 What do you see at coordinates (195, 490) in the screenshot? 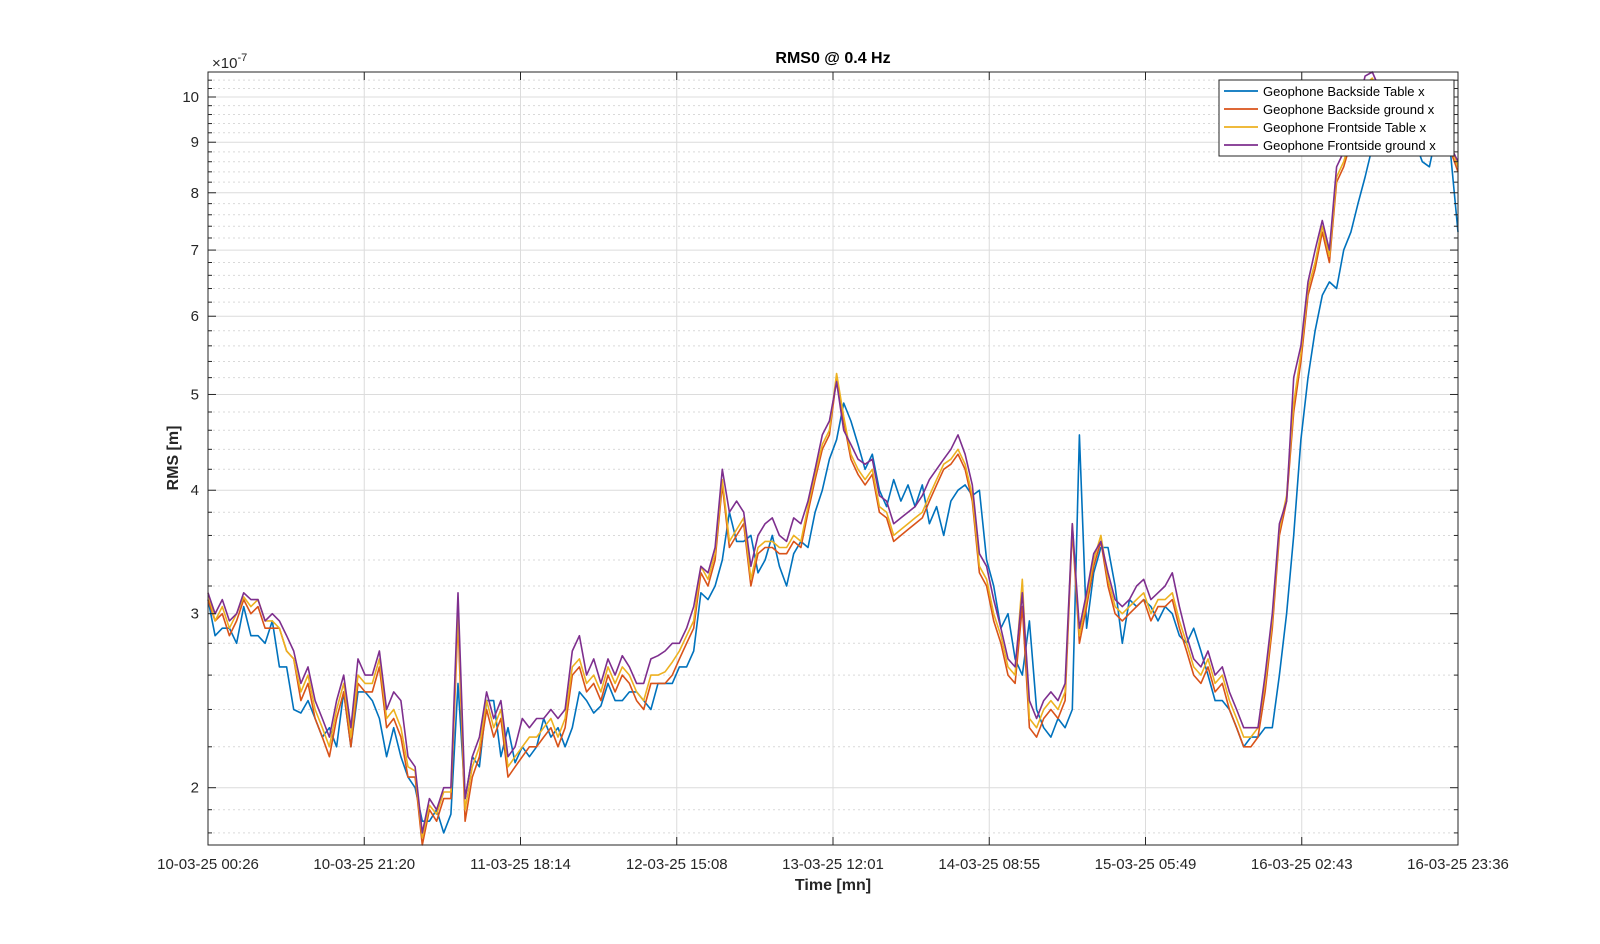
I see `y-tick-label: 4` at bounding box center [195, 490].